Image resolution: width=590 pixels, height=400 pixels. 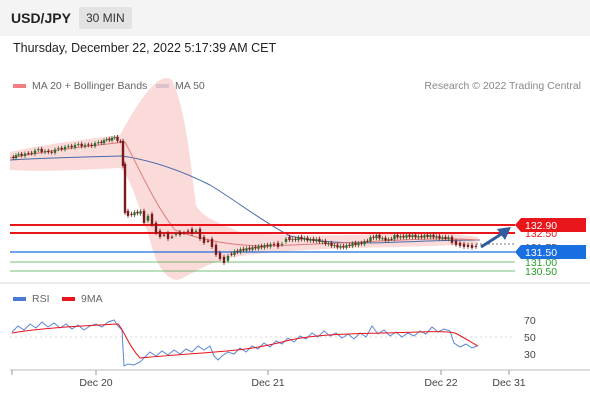 I want to click on svg-text: 131.50, so click(x=541, y=253).